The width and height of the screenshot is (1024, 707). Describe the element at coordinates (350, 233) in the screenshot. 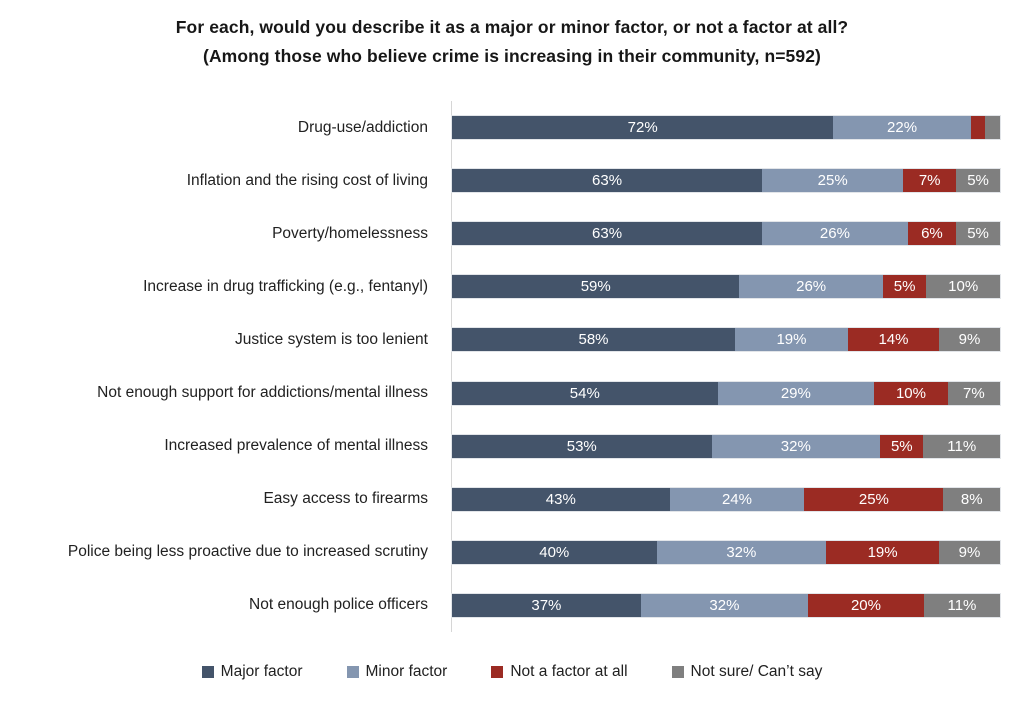

I see `category-label: Poverty/homelessness` at that location.